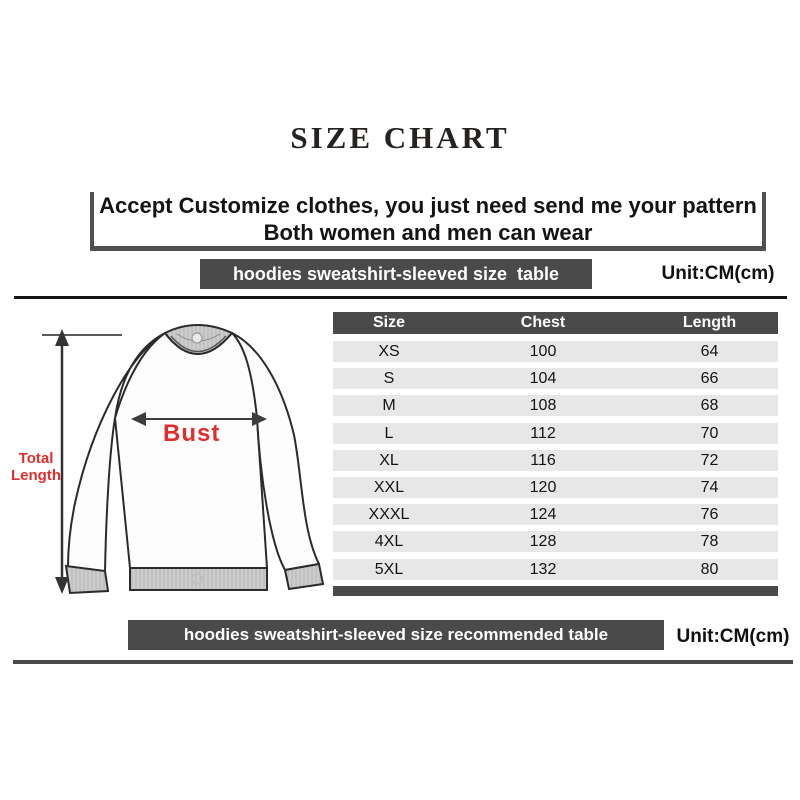  What do you see at coordinates (709, 351) in the screenshot?
I see `cell-length: 64` at bounding box center [709, 351].